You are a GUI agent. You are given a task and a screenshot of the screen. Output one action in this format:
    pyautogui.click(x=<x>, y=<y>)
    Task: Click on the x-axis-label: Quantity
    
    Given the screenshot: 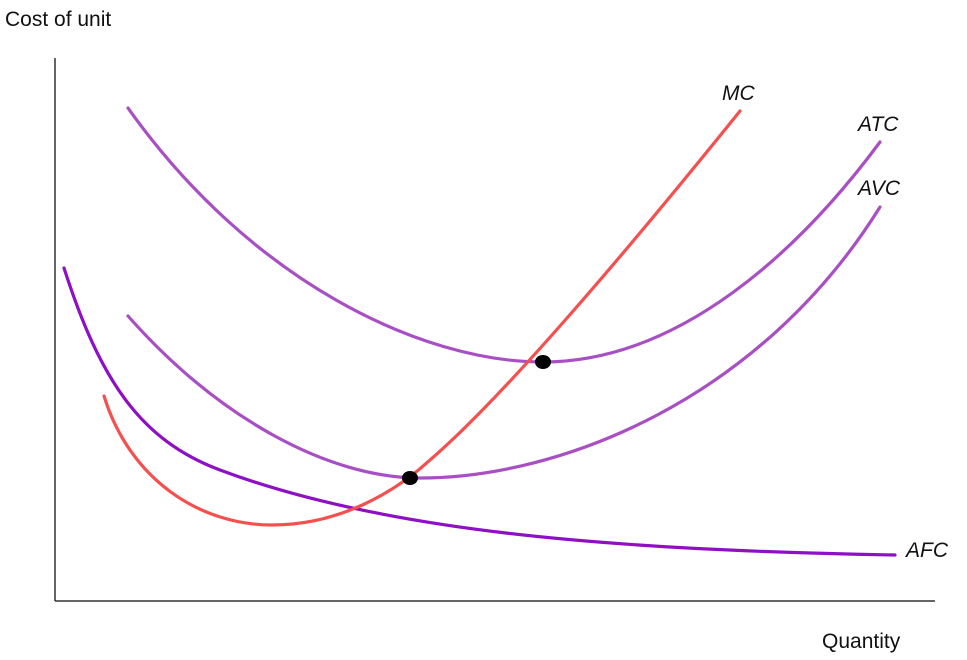 What is the action you would take?
    pyautogui.click(x=861, y=641)
    